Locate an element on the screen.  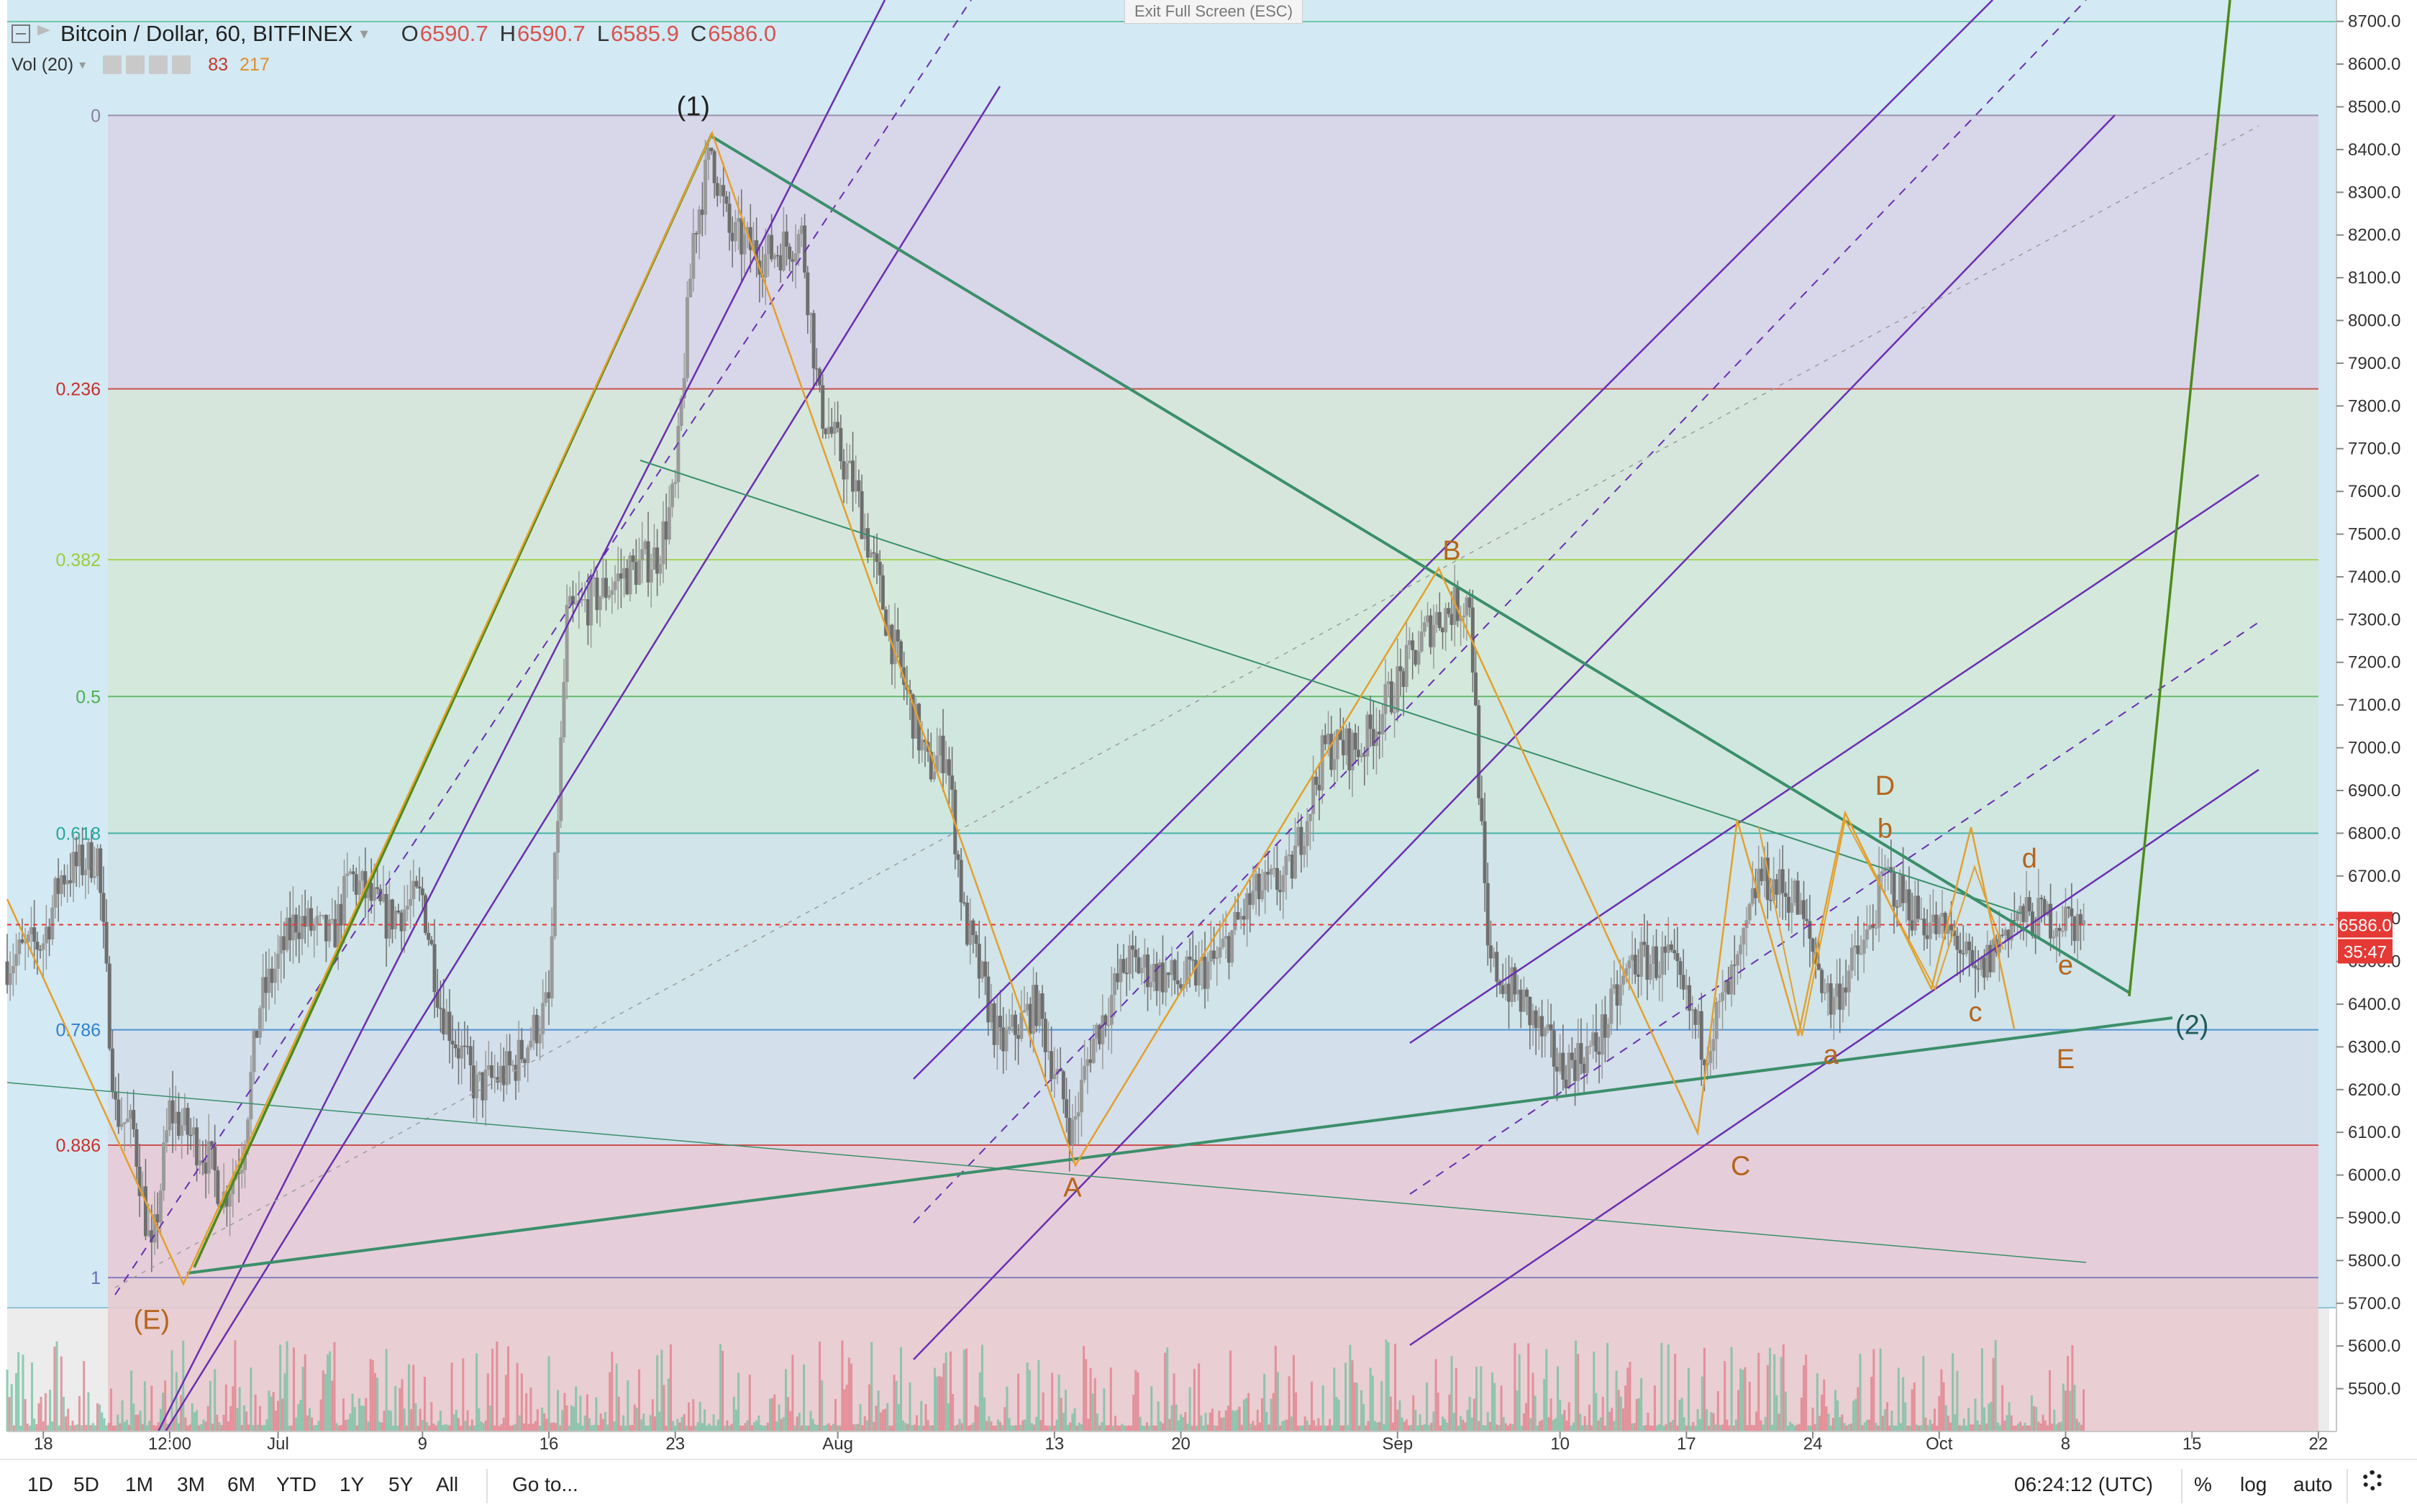
price-tick-label: 6300.0 is located at coordinates (2374, 1047).